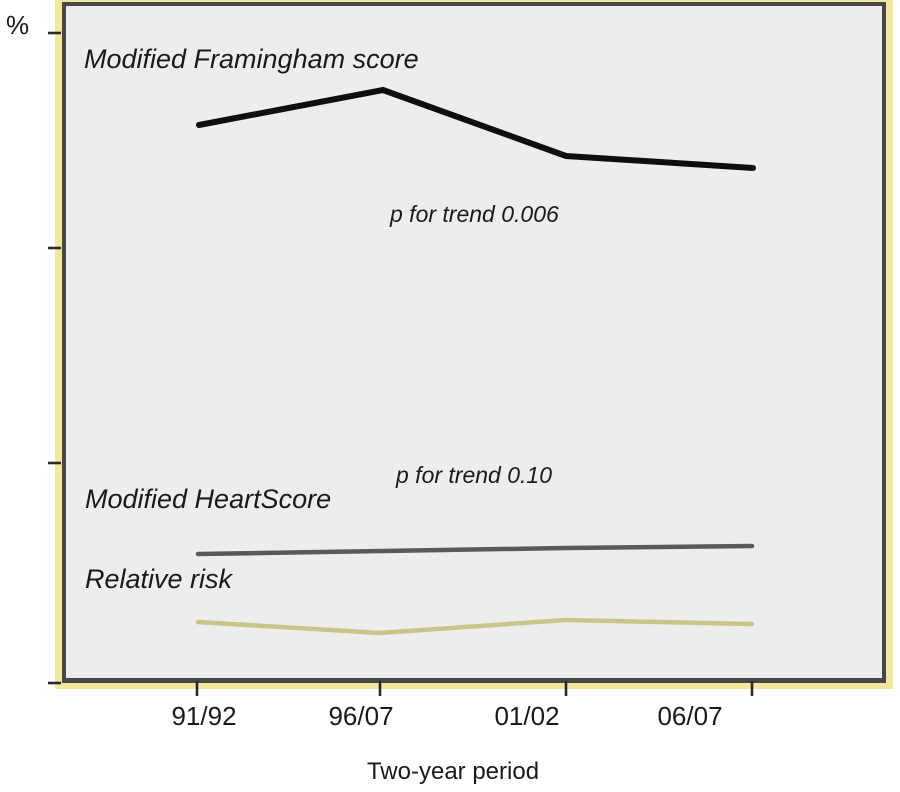 The width and height of the screenshot is (900, 792). What do you see at coordinates (204, 716) in the screenshot?
I see `x-tick-label-0: 91/92` at bounding box center [204, 716].